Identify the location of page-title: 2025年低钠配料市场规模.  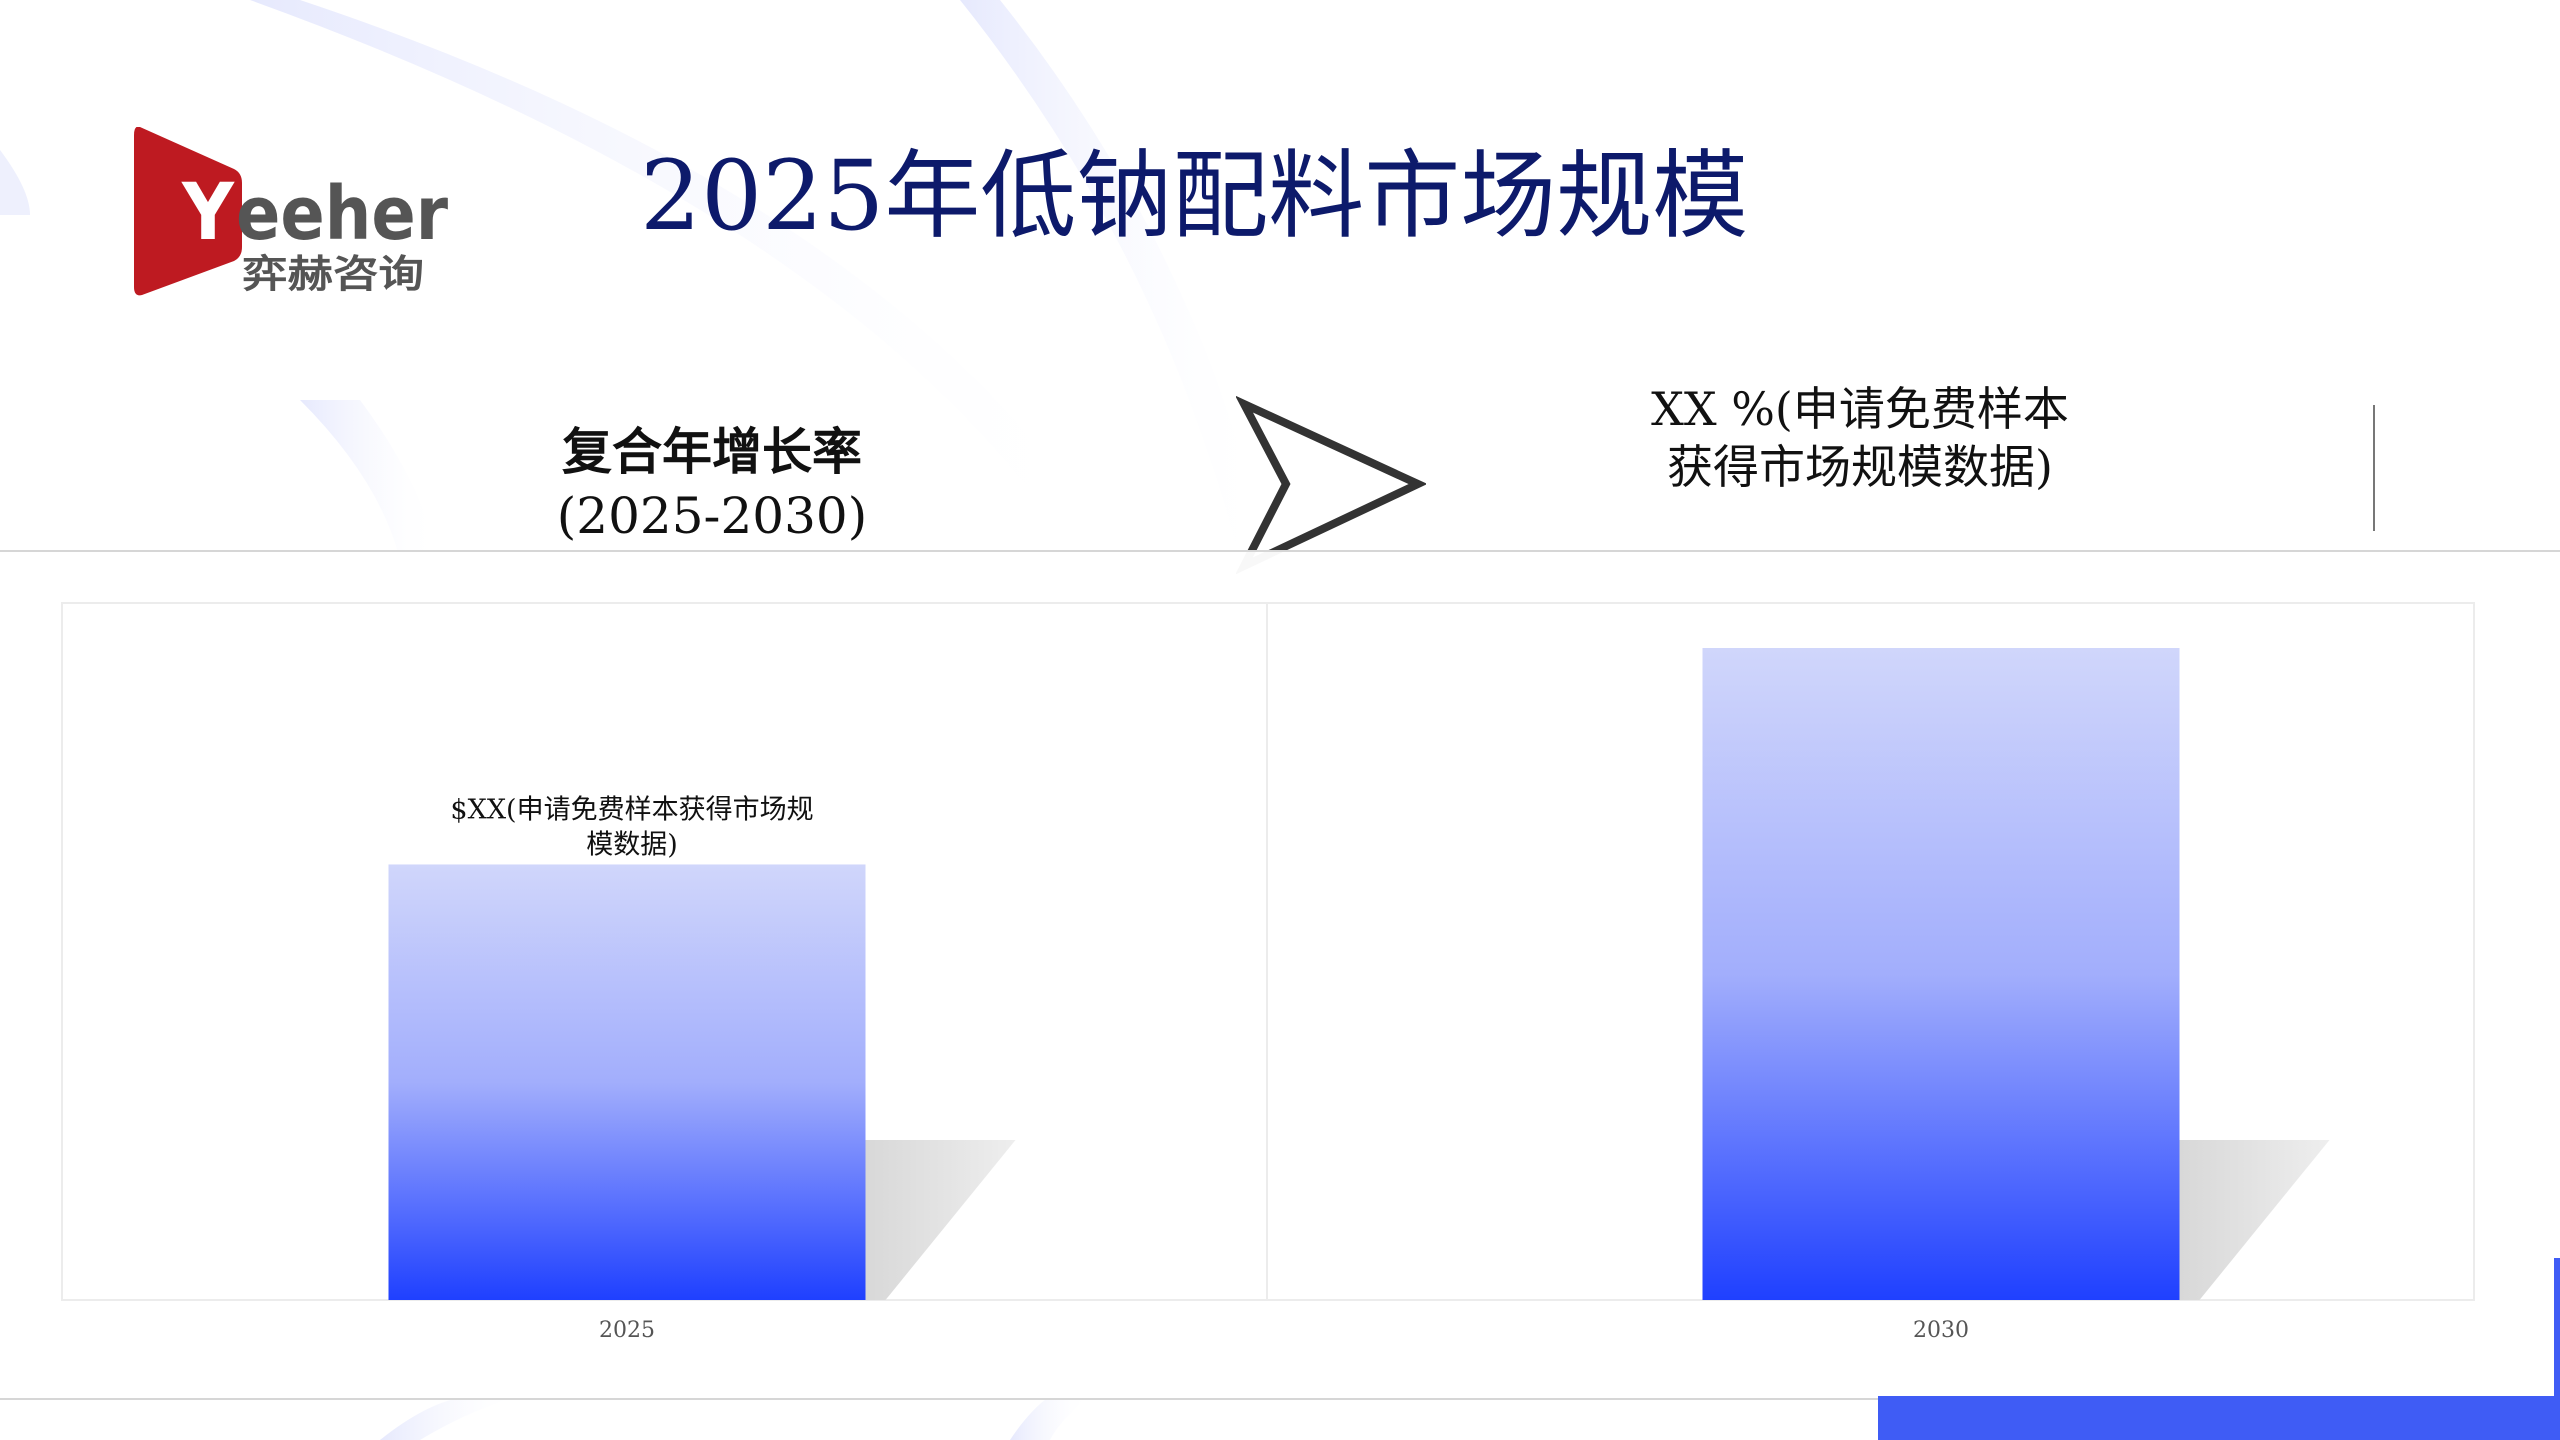
(1194, 196).